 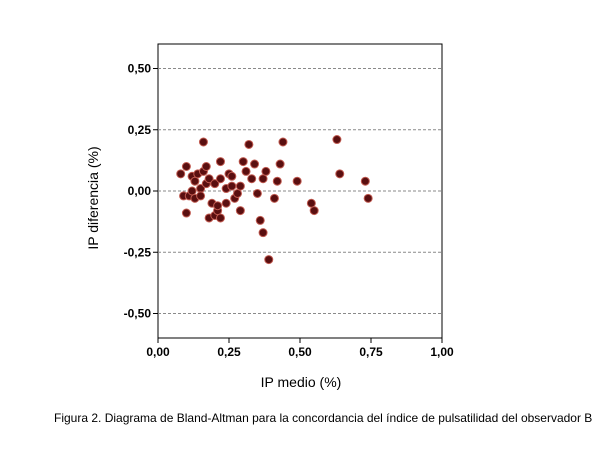 I want to click on x-tick-label: 0,00, so click(x=158, y=352).